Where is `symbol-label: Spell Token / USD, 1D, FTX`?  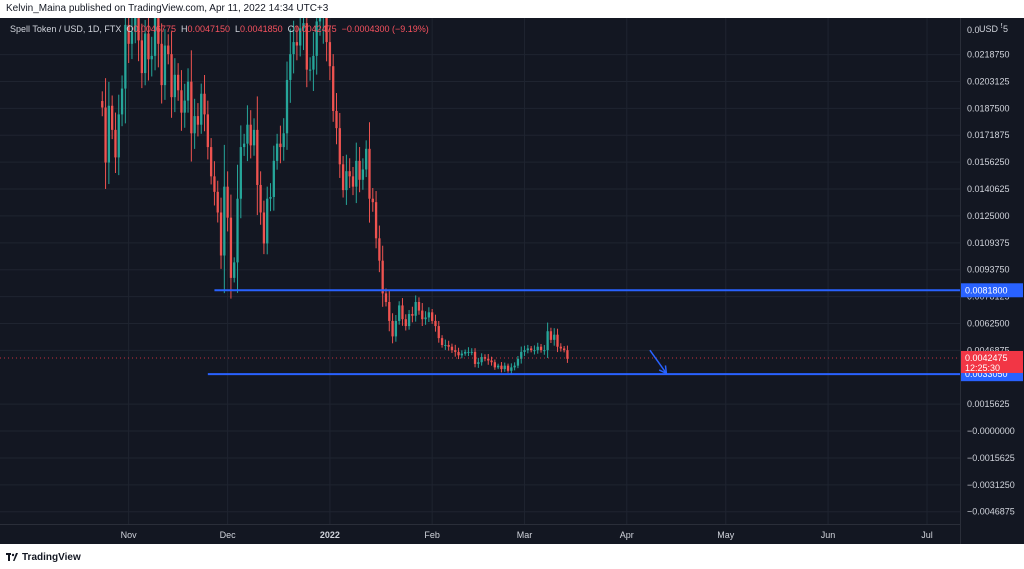
symbol-label: Spell Token / USD, 1D, FTX is located at coordinates (66, 29).